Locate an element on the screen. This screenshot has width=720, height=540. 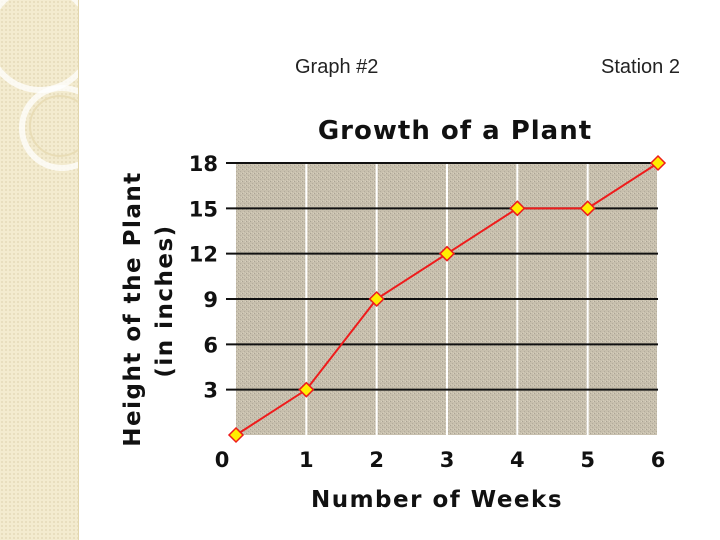
y-tick-label: 6 is located at coordinates (210, 345).